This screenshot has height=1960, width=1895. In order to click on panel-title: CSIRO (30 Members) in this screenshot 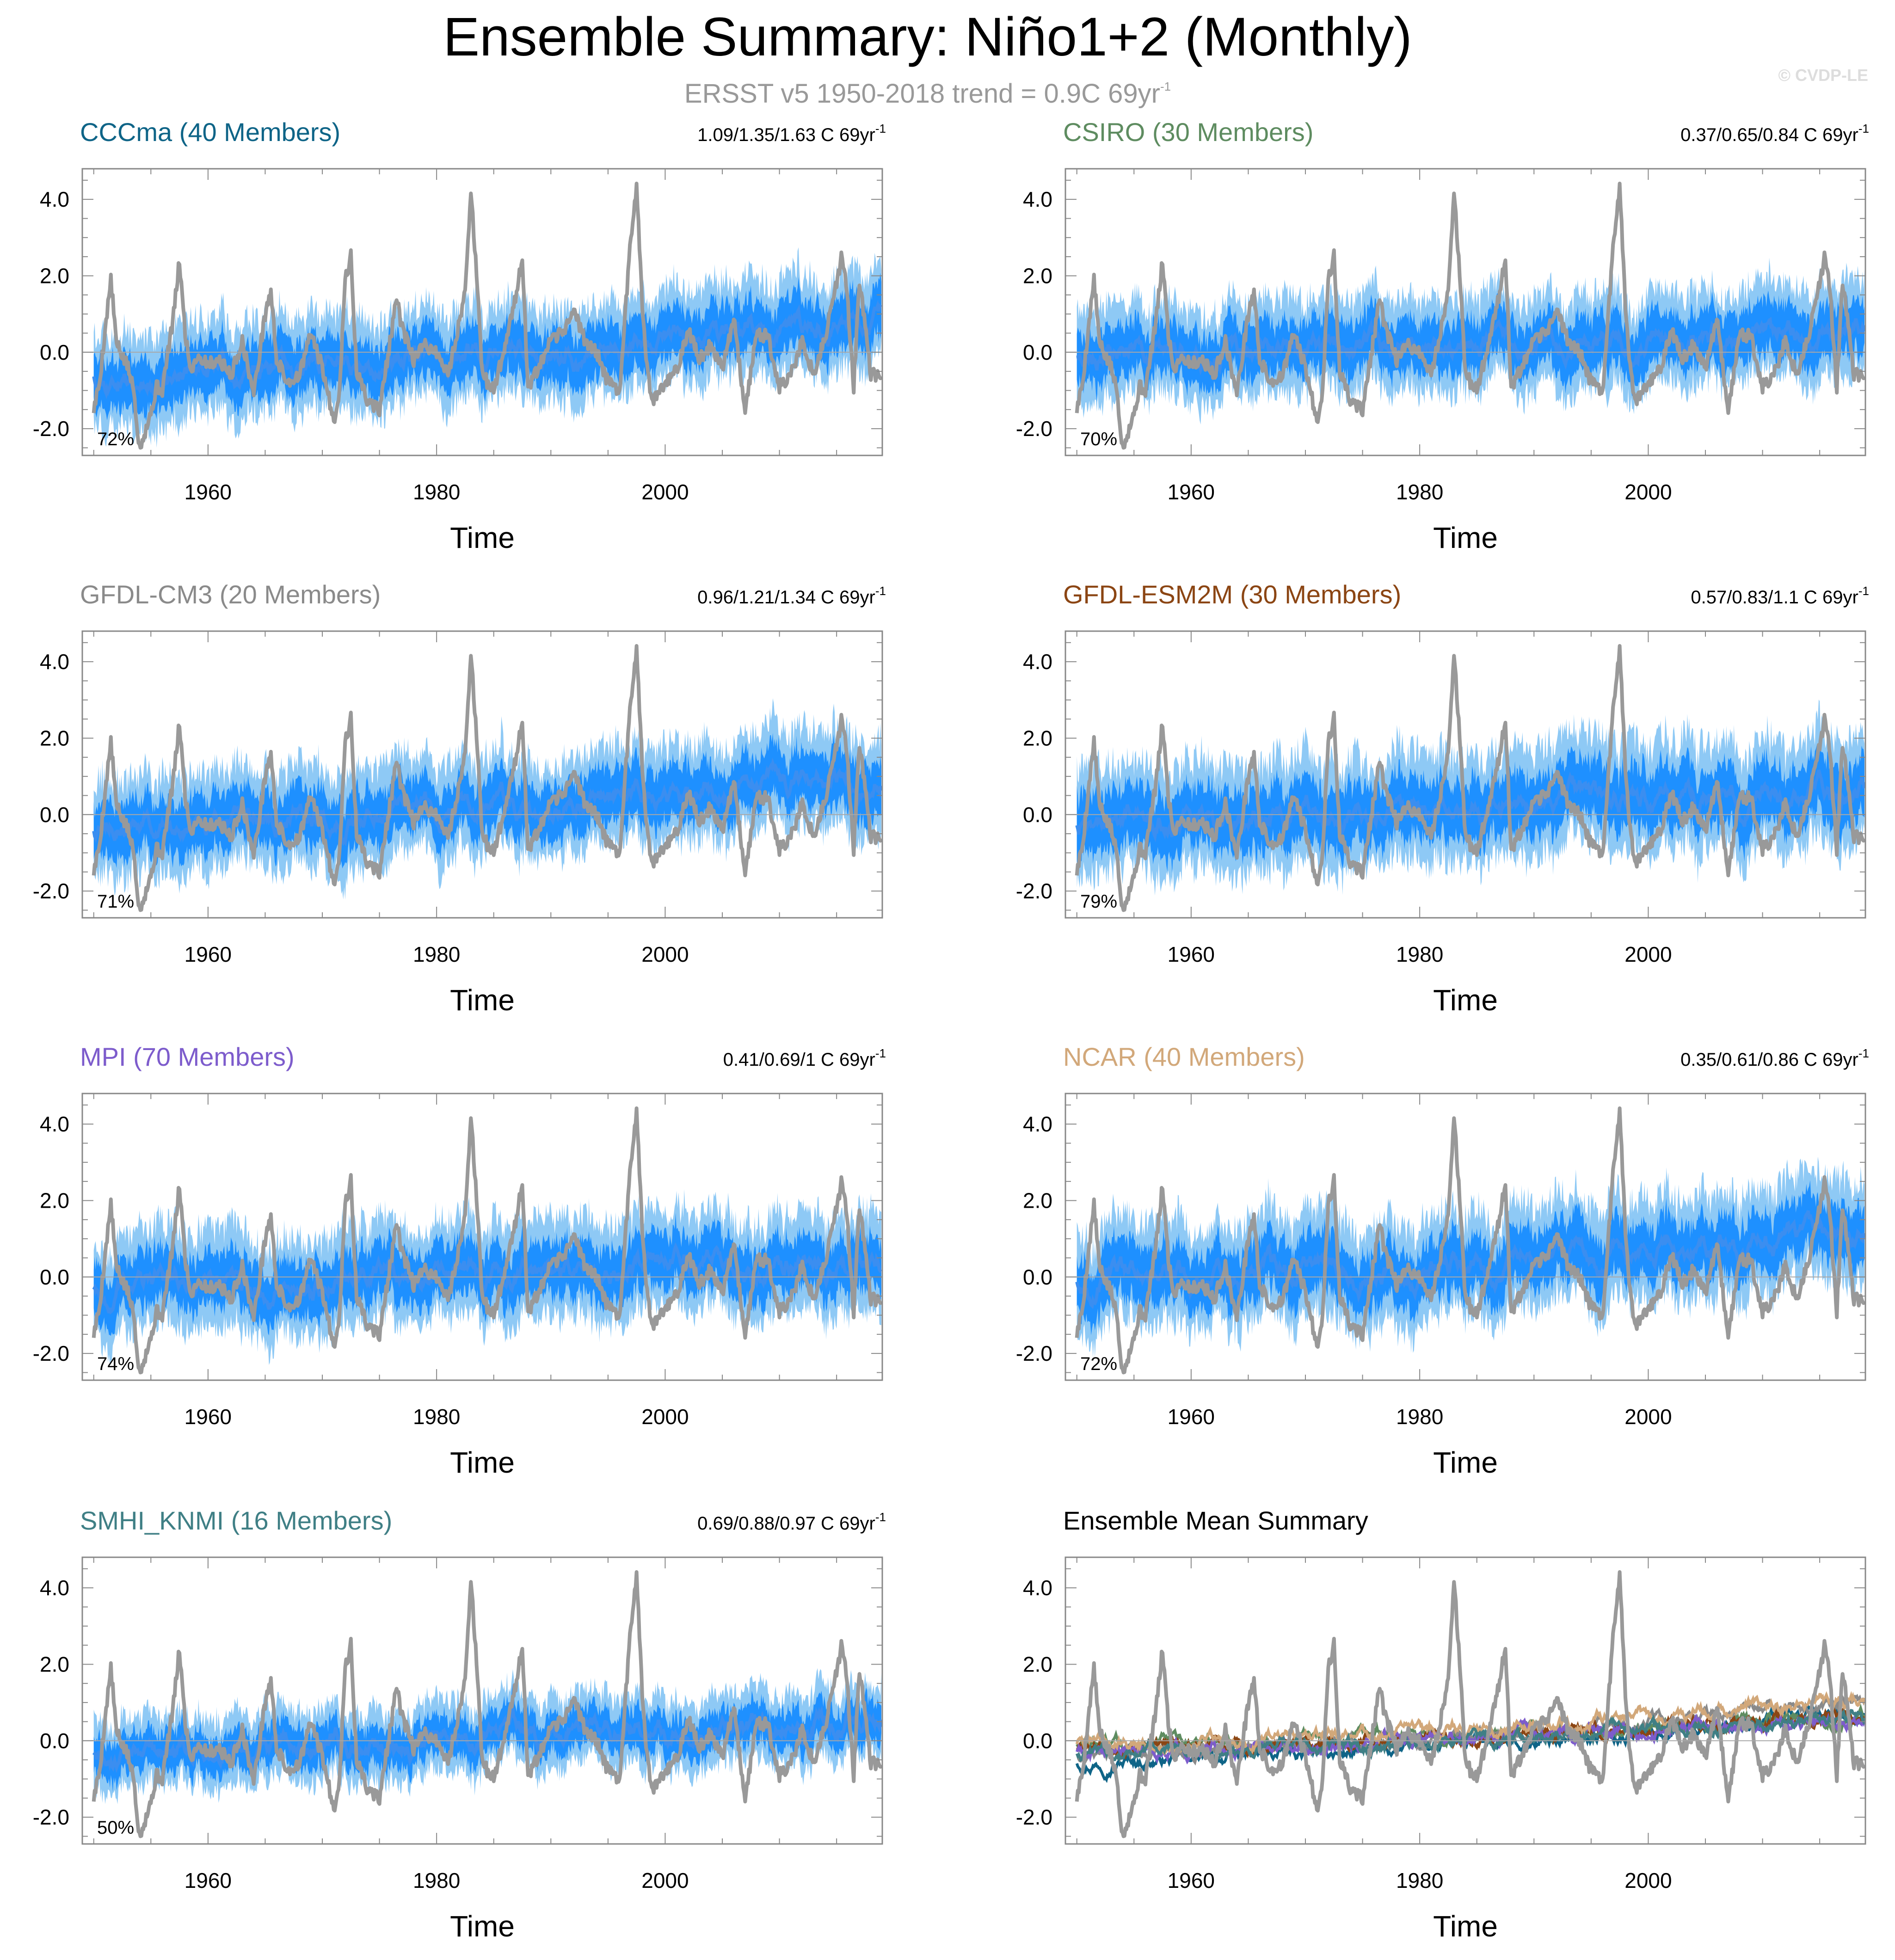, I will do `click(1188, 132)`.